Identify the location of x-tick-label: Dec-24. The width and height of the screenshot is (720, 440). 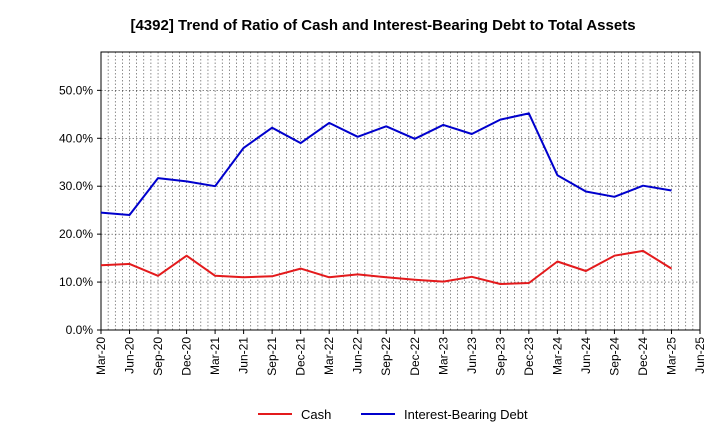
(643, 356).